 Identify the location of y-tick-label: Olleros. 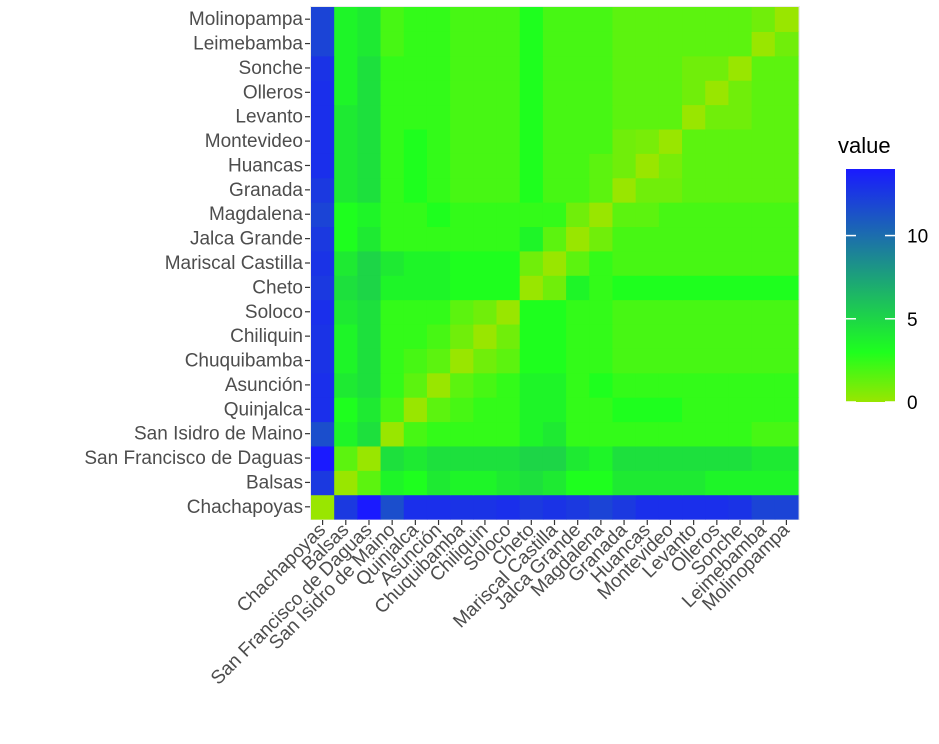
(273, 92).